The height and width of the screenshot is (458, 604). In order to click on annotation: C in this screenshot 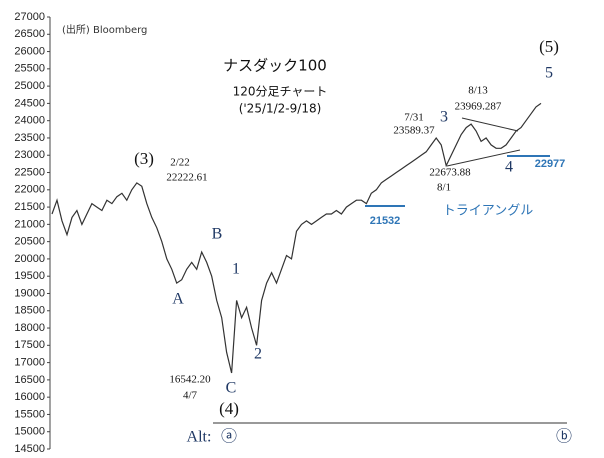, I will do `click(231, 388)`.